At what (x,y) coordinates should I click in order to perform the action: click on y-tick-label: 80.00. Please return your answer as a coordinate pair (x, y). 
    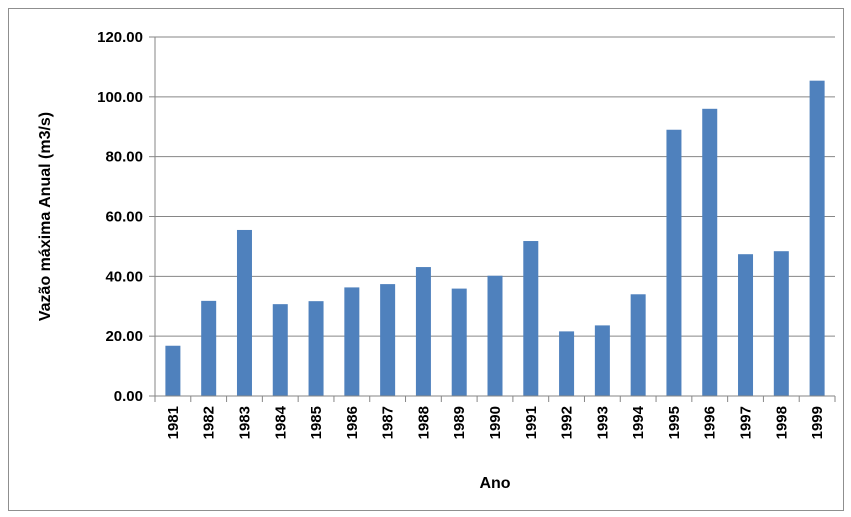
    Looking at the image, I should click on (124, 157).